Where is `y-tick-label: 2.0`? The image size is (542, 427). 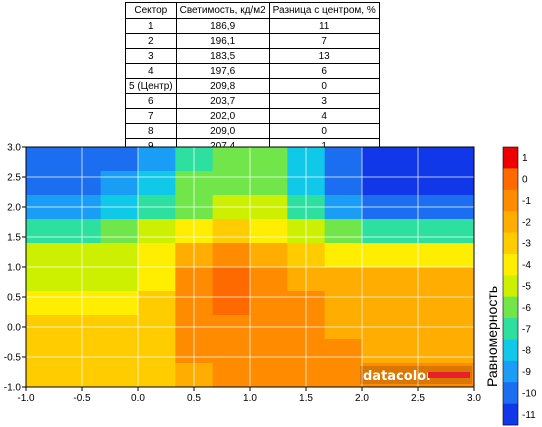
y-tick-label: 2.0 is located at coordinates (14, 208).